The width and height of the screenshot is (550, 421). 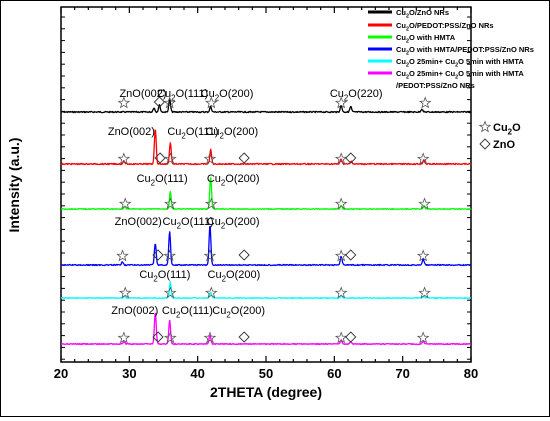 What do you see at coordinates (266, 373) in the screenshot?
I see `x-tick-label: 50` at bounding box center [266, 373].